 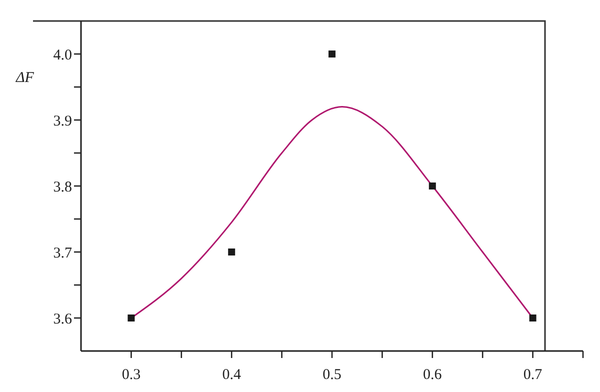 What do you see at coordinates (533, 375) in the screenshot?
I see `x-tick-label: 0.7` at bounding box center [533, 375].